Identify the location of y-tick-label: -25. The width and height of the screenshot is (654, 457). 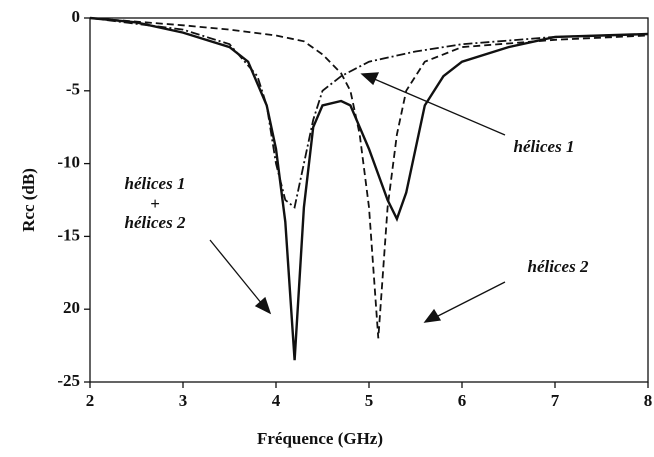
(68, 380).